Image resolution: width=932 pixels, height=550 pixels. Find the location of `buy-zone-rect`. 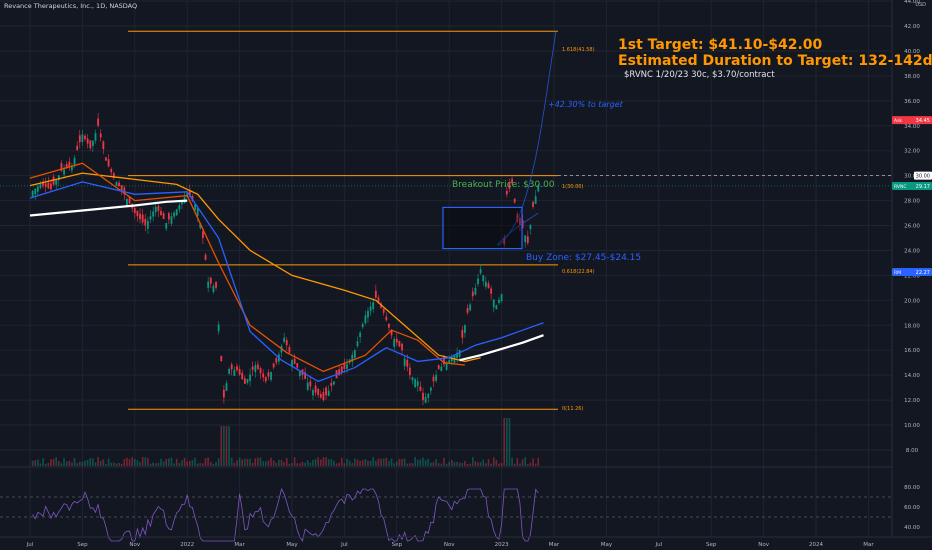

buy-zone-rect is located at coordinates (482, 228).